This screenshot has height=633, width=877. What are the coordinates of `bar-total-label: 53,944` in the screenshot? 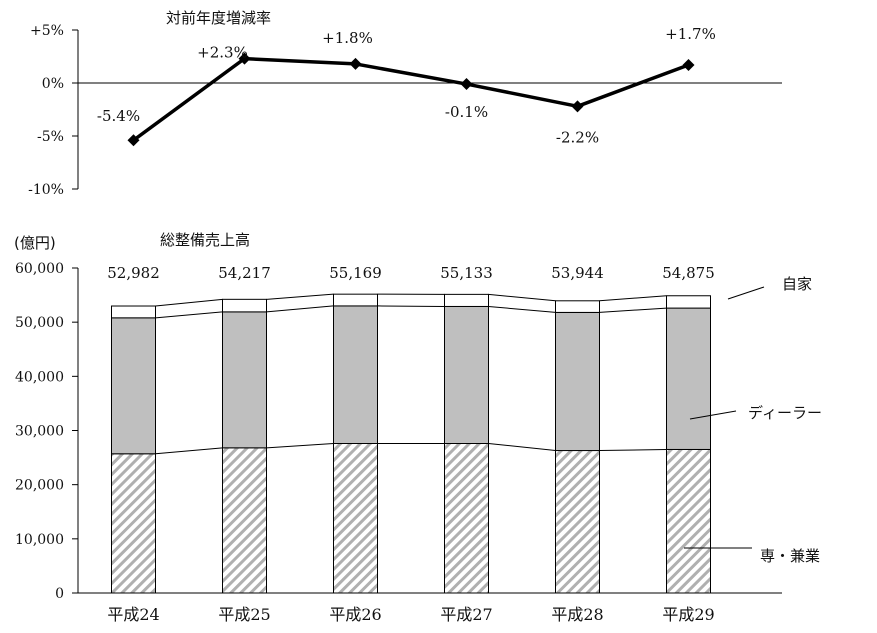 It's located at (577, 273).